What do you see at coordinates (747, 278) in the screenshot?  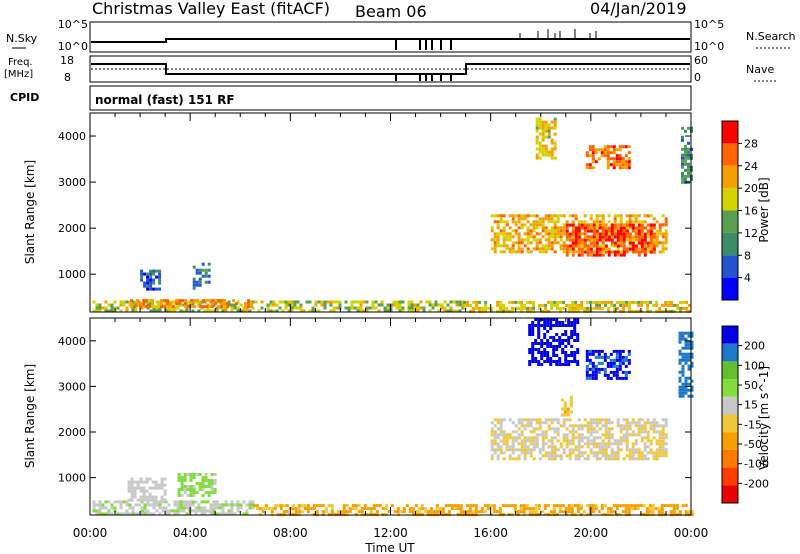 I see `power-colorbar-tick-label: 4` at bounding box center [747, 278].